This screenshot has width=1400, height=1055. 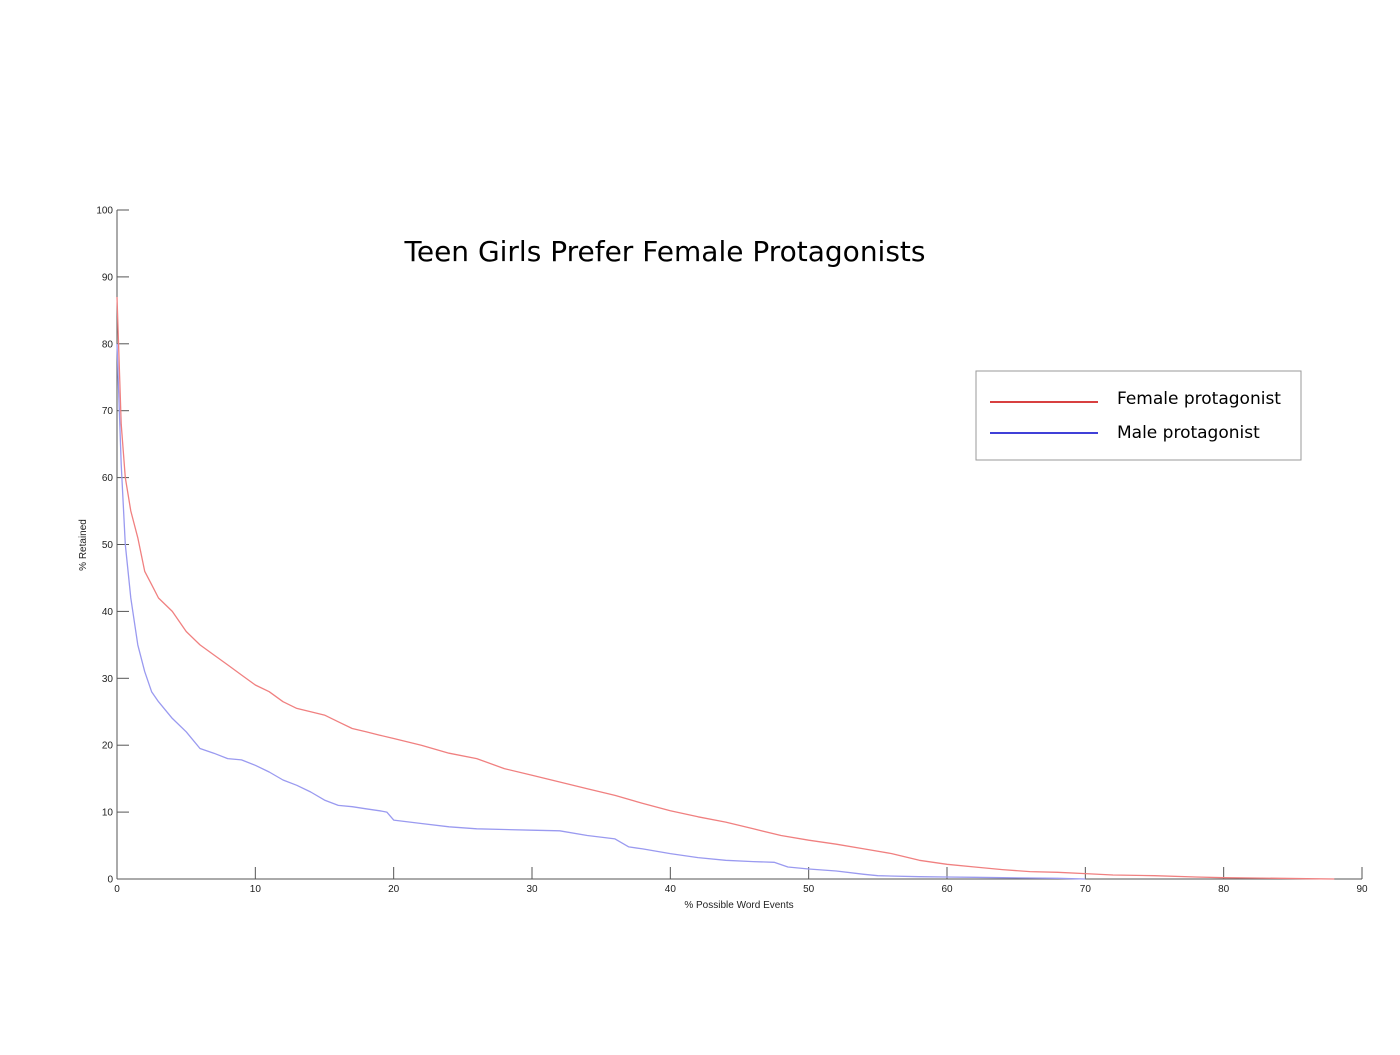 I want to click on y-tick-label: 30, so click(x=108, y=679).